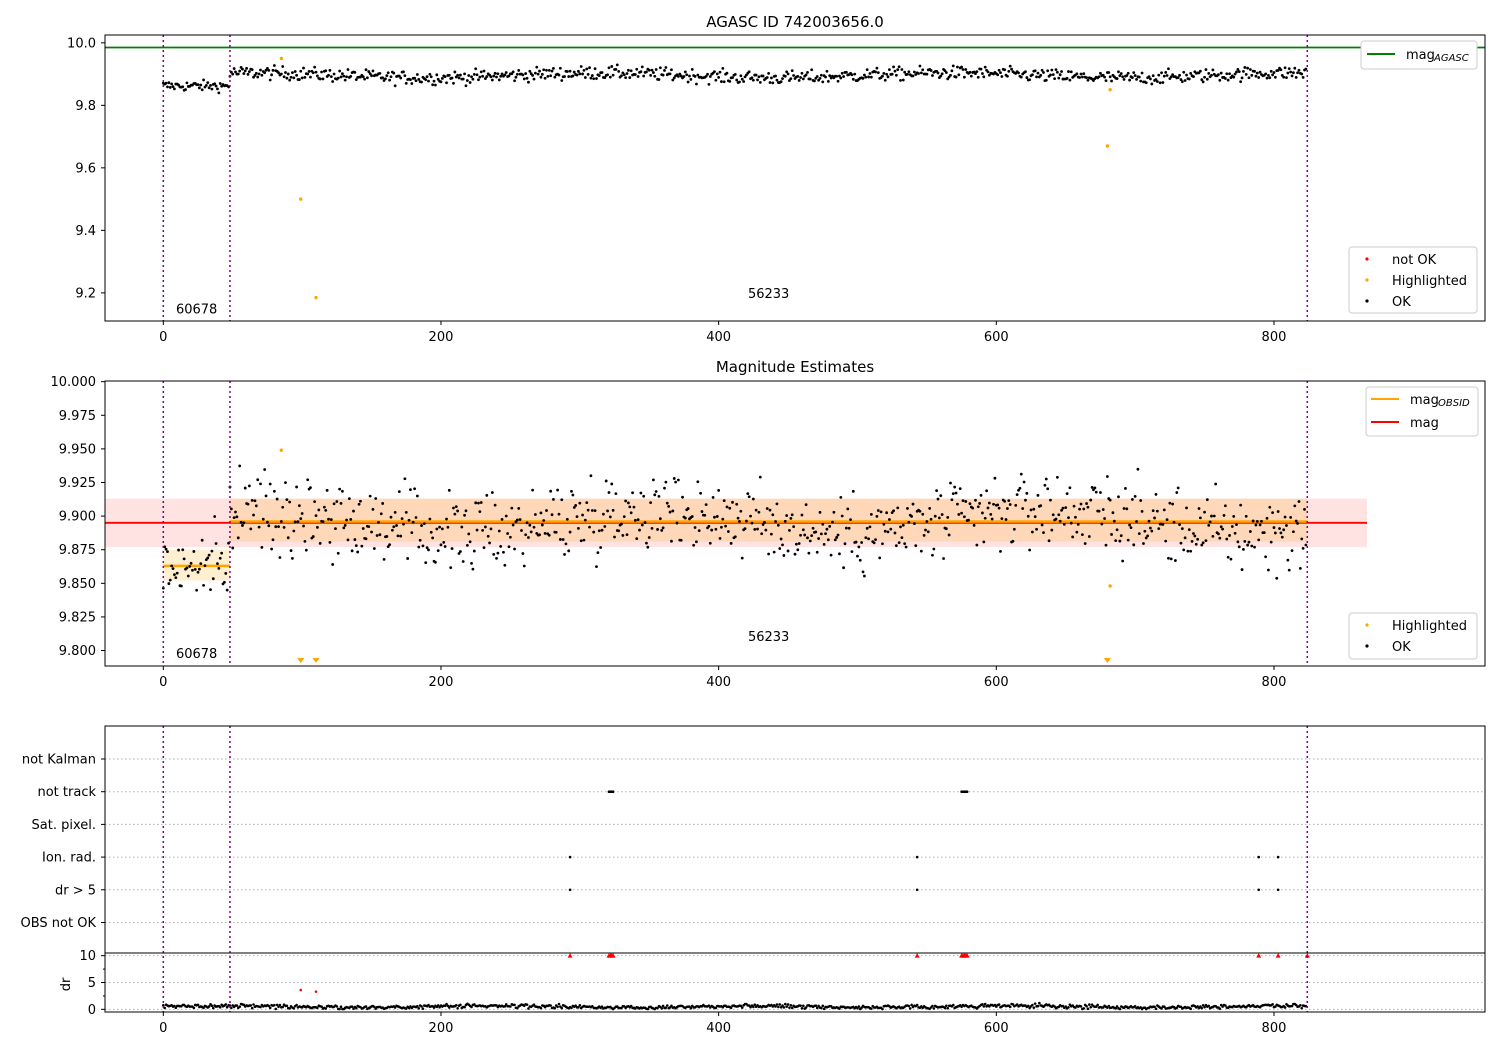 The width and height of the screenshot is (1500, 1050). Describe the element at coordinates (996, 1028) in the screenshot. I see `p3-xtick-label: 600` at that location.